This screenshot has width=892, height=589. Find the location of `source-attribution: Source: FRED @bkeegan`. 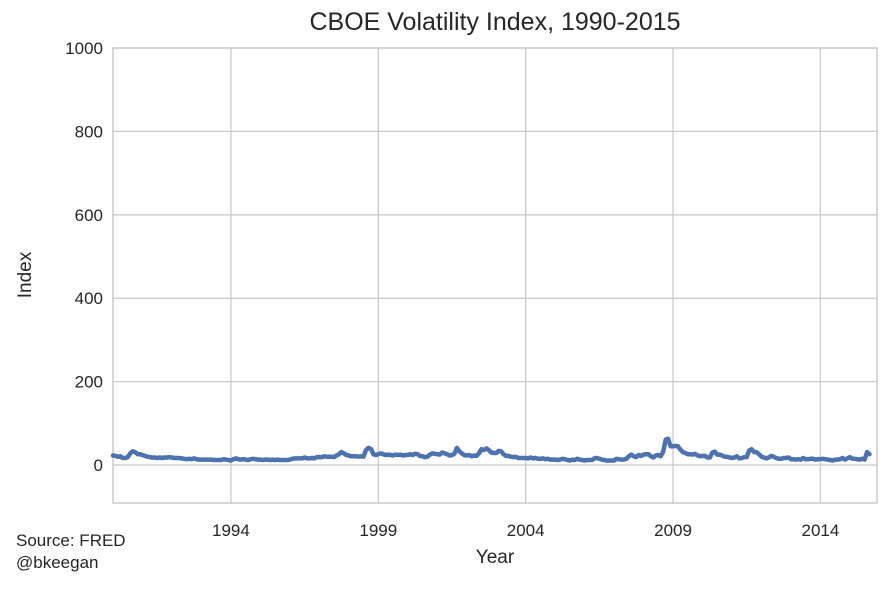

source-attribution: Source: FRED @bkeegan is located at coordinates (71, 552).